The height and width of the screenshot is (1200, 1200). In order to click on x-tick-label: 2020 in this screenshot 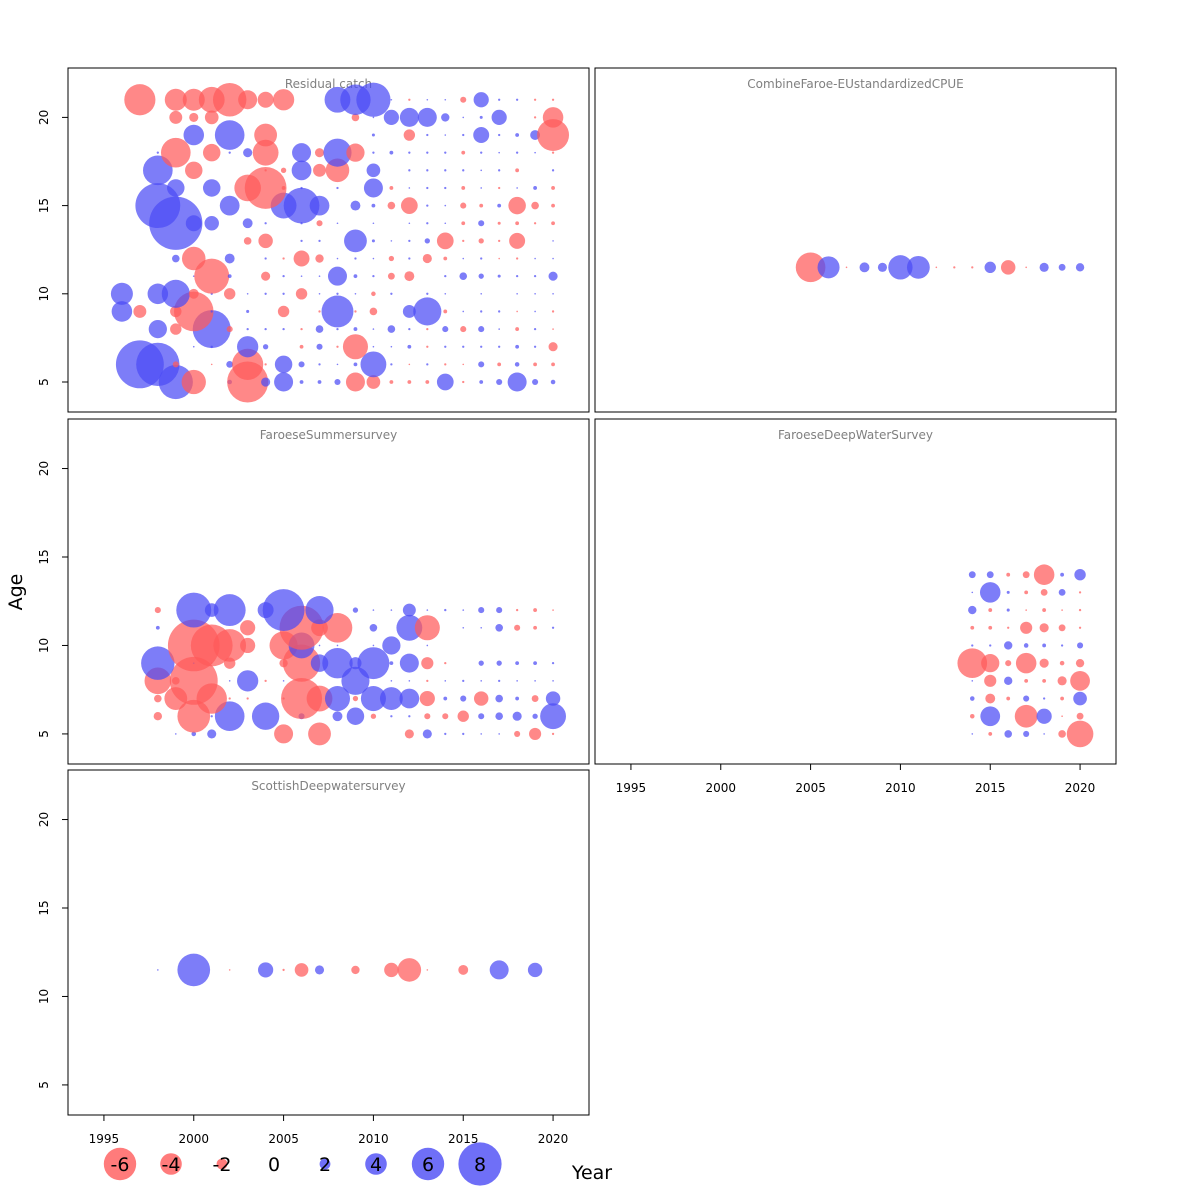, I will do `click(1080, 788)`.